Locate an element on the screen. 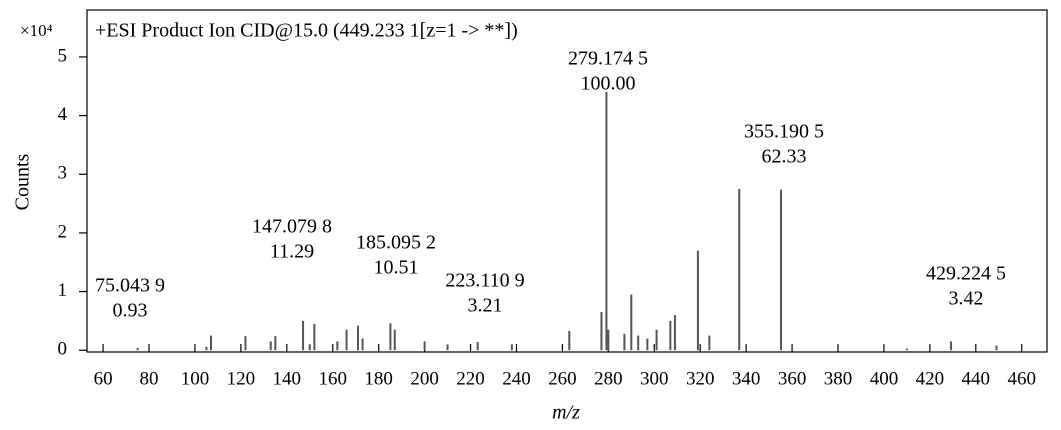 The height and width of the screenshot is (430, 1061). x-tick-label: 380 is located at coordinates (838, 378).